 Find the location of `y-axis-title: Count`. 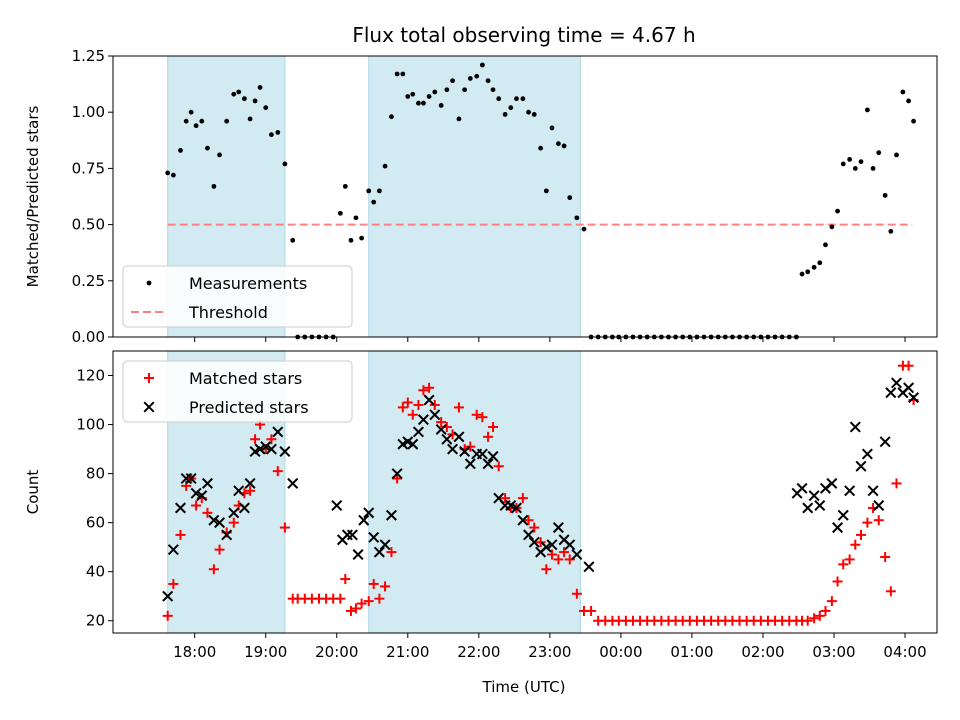

y-axis-title: Count is located at coordinates (33, 492).